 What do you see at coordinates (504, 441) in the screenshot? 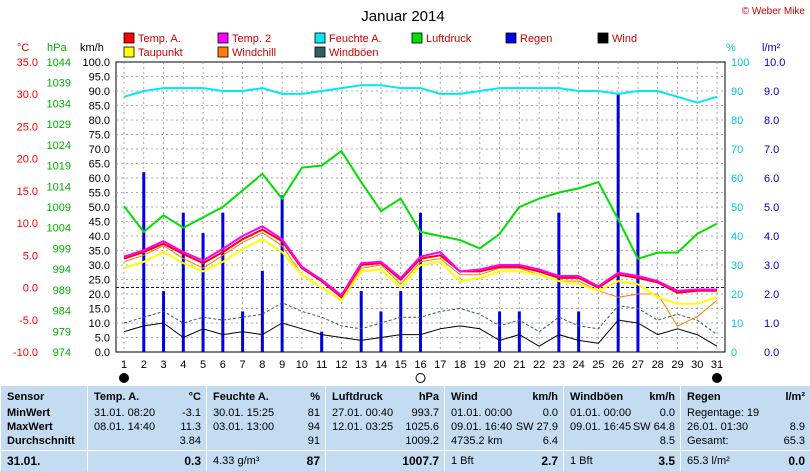
I see `stats-row: 4735.2 km 6.4` at bounding box center [504, 441].